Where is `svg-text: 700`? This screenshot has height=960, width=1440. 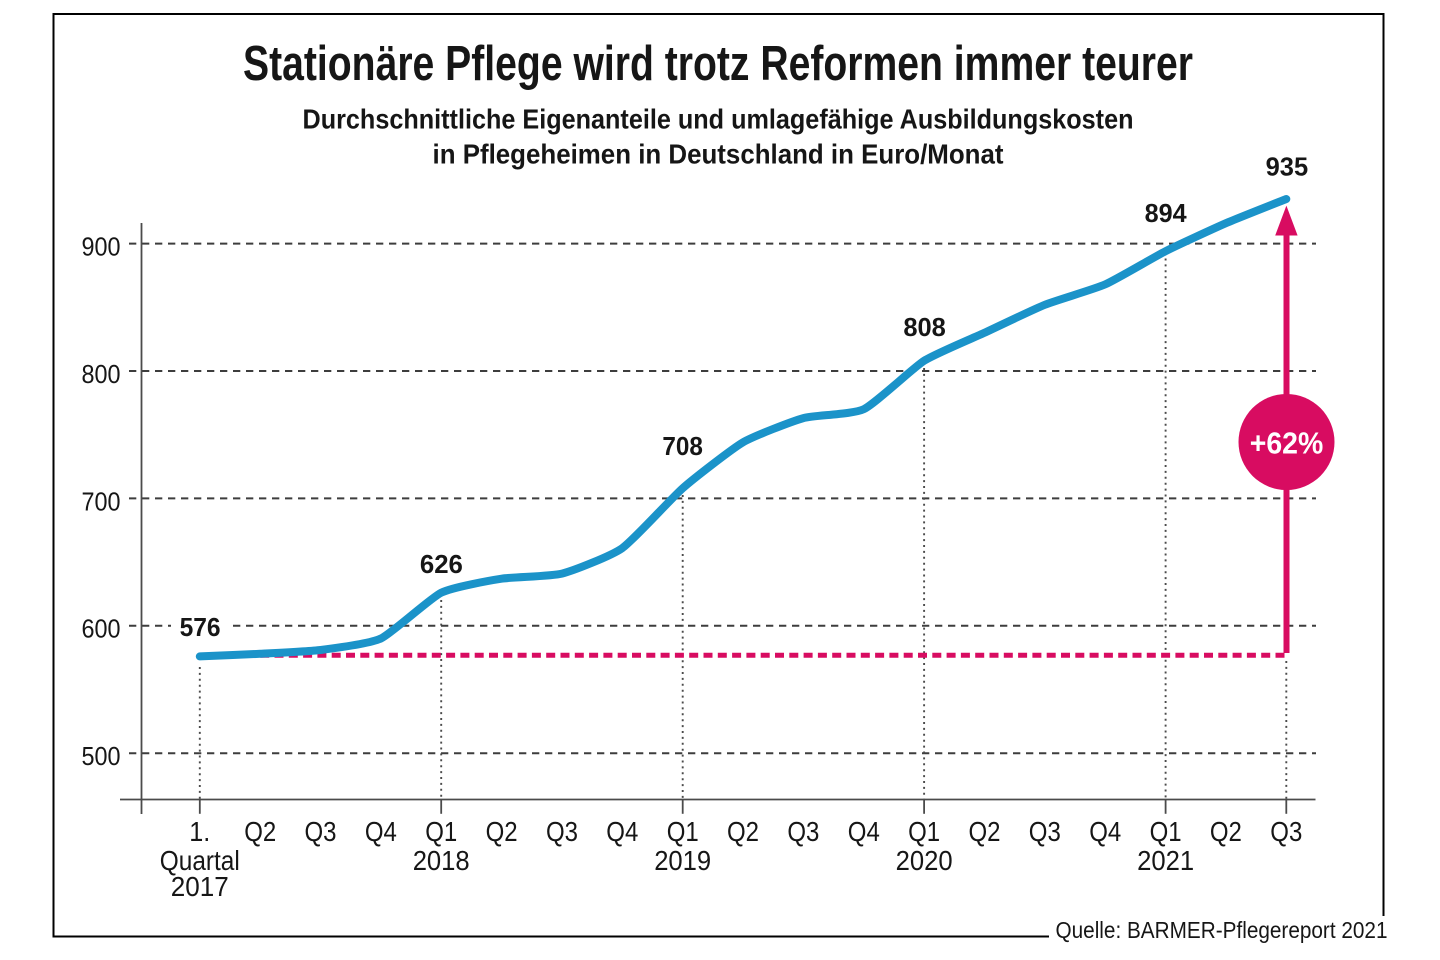
svg-text: 700 is located at coordinates (101, 501).